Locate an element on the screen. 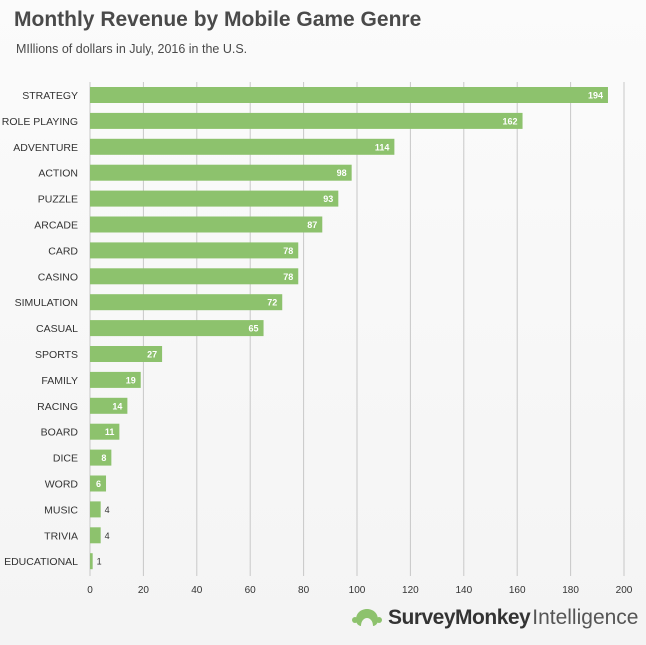  bar-value-label: 27 is located at coordinates (152, 355).